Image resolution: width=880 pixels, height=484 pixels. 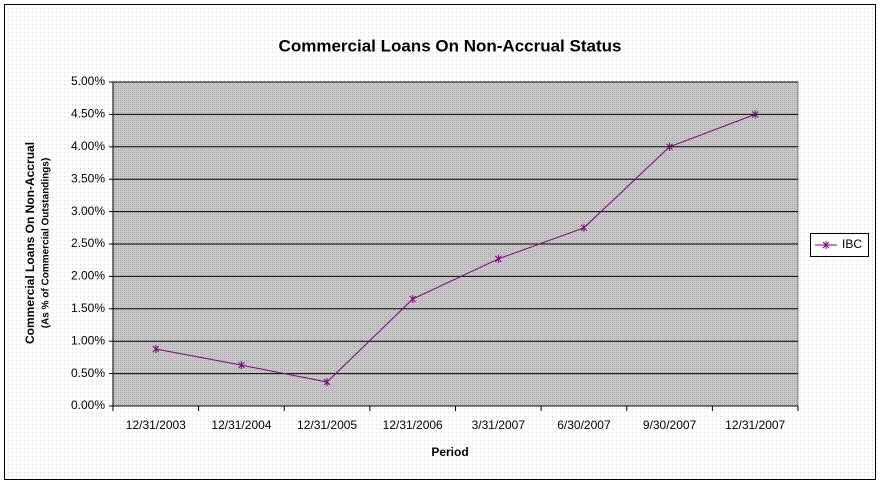 What do you see at coordinates (670, 425) in the screenshot?
I see `x-tick-label: 9/30/2007` at bounding box center [670, 425].